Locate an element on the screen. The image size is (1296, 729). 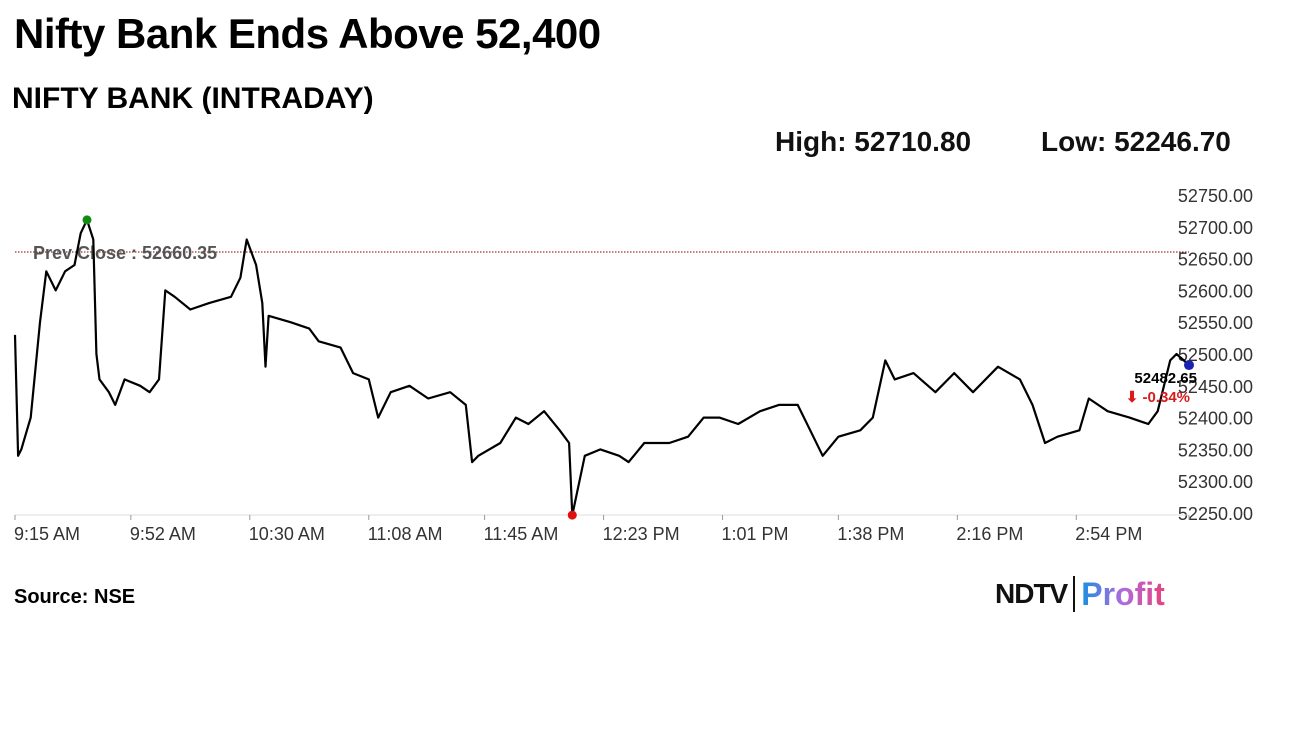
x-tick-label: 2:16 PM is located at coordinates (989, 534).